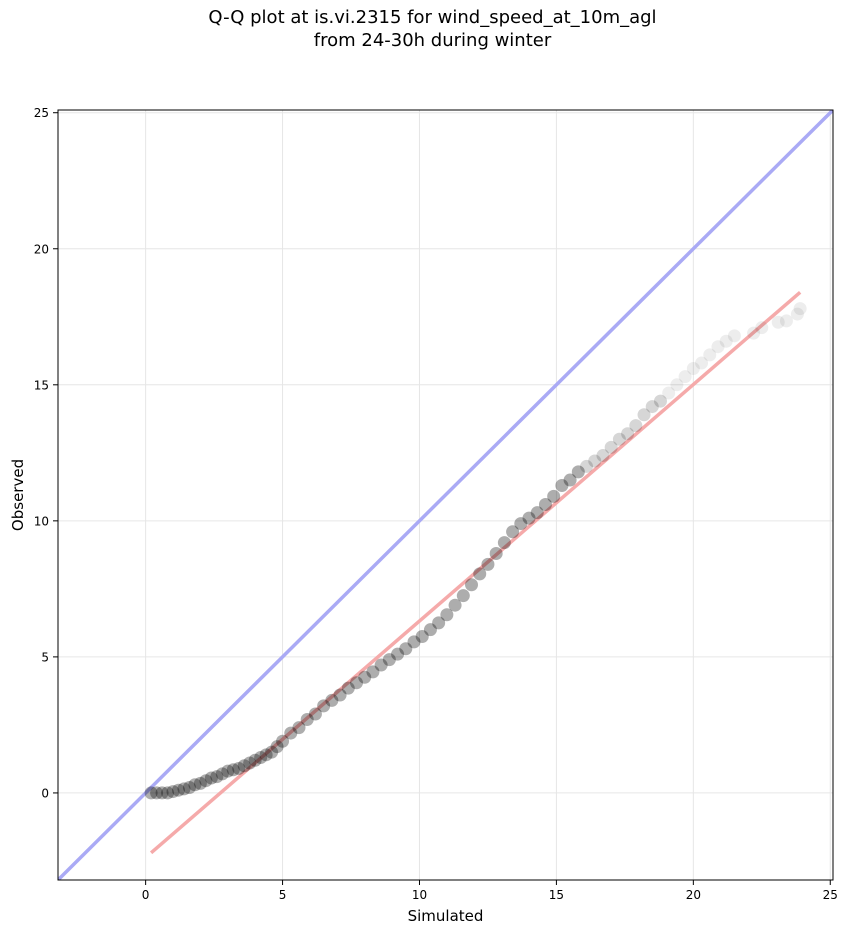  Describe the element at coordinates (432, 40) in the screenshot. I see `chart-title-line-2: from 24-30h during winter` at that location.